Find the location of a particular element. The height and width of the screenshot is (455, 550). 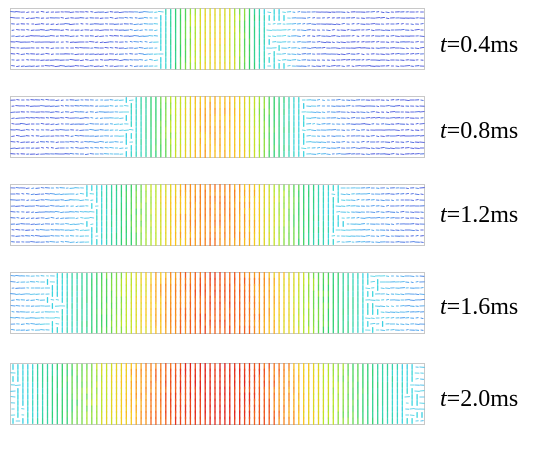

time-variable-3: t is located at coordinates (443, 215).